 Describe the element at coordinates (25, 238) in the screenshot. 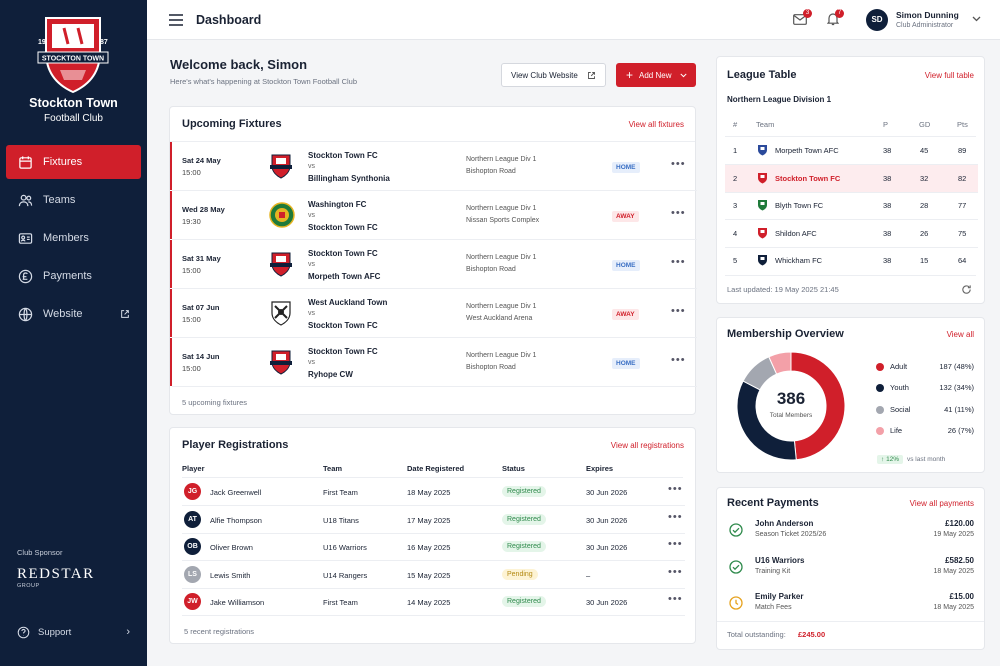

I see `id-card-icon` at that location.